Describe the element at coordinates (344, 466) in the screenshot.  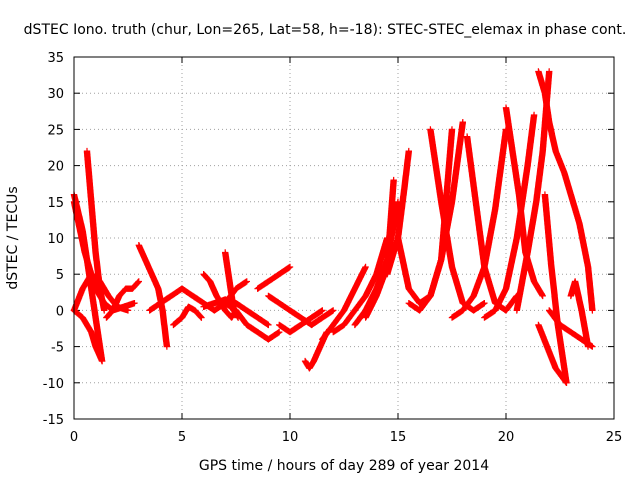
I see `x-axis-label: GPS time / hours of day 289 of year 2014` at that location.